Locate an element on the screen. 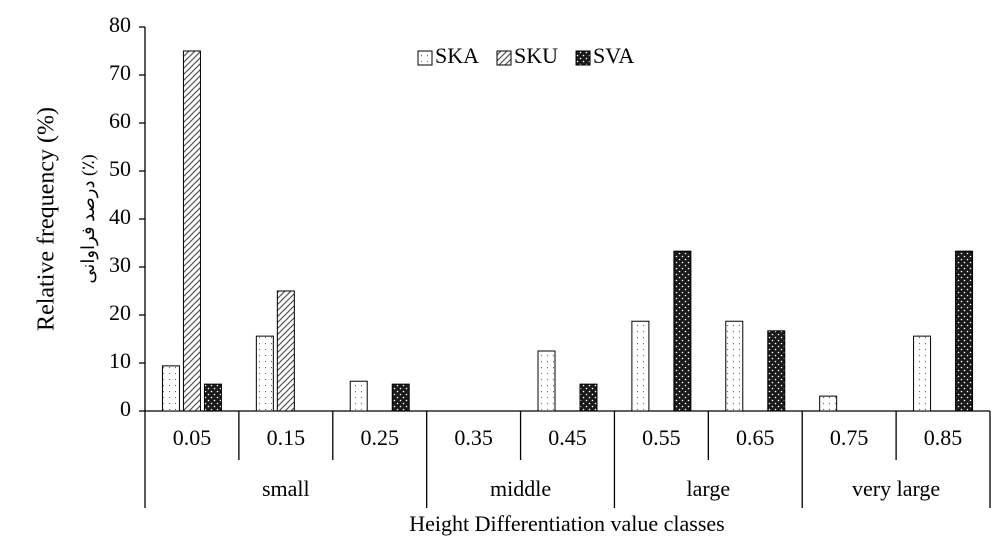  y-tick-label: 20 is located at coordinates (120, 312).